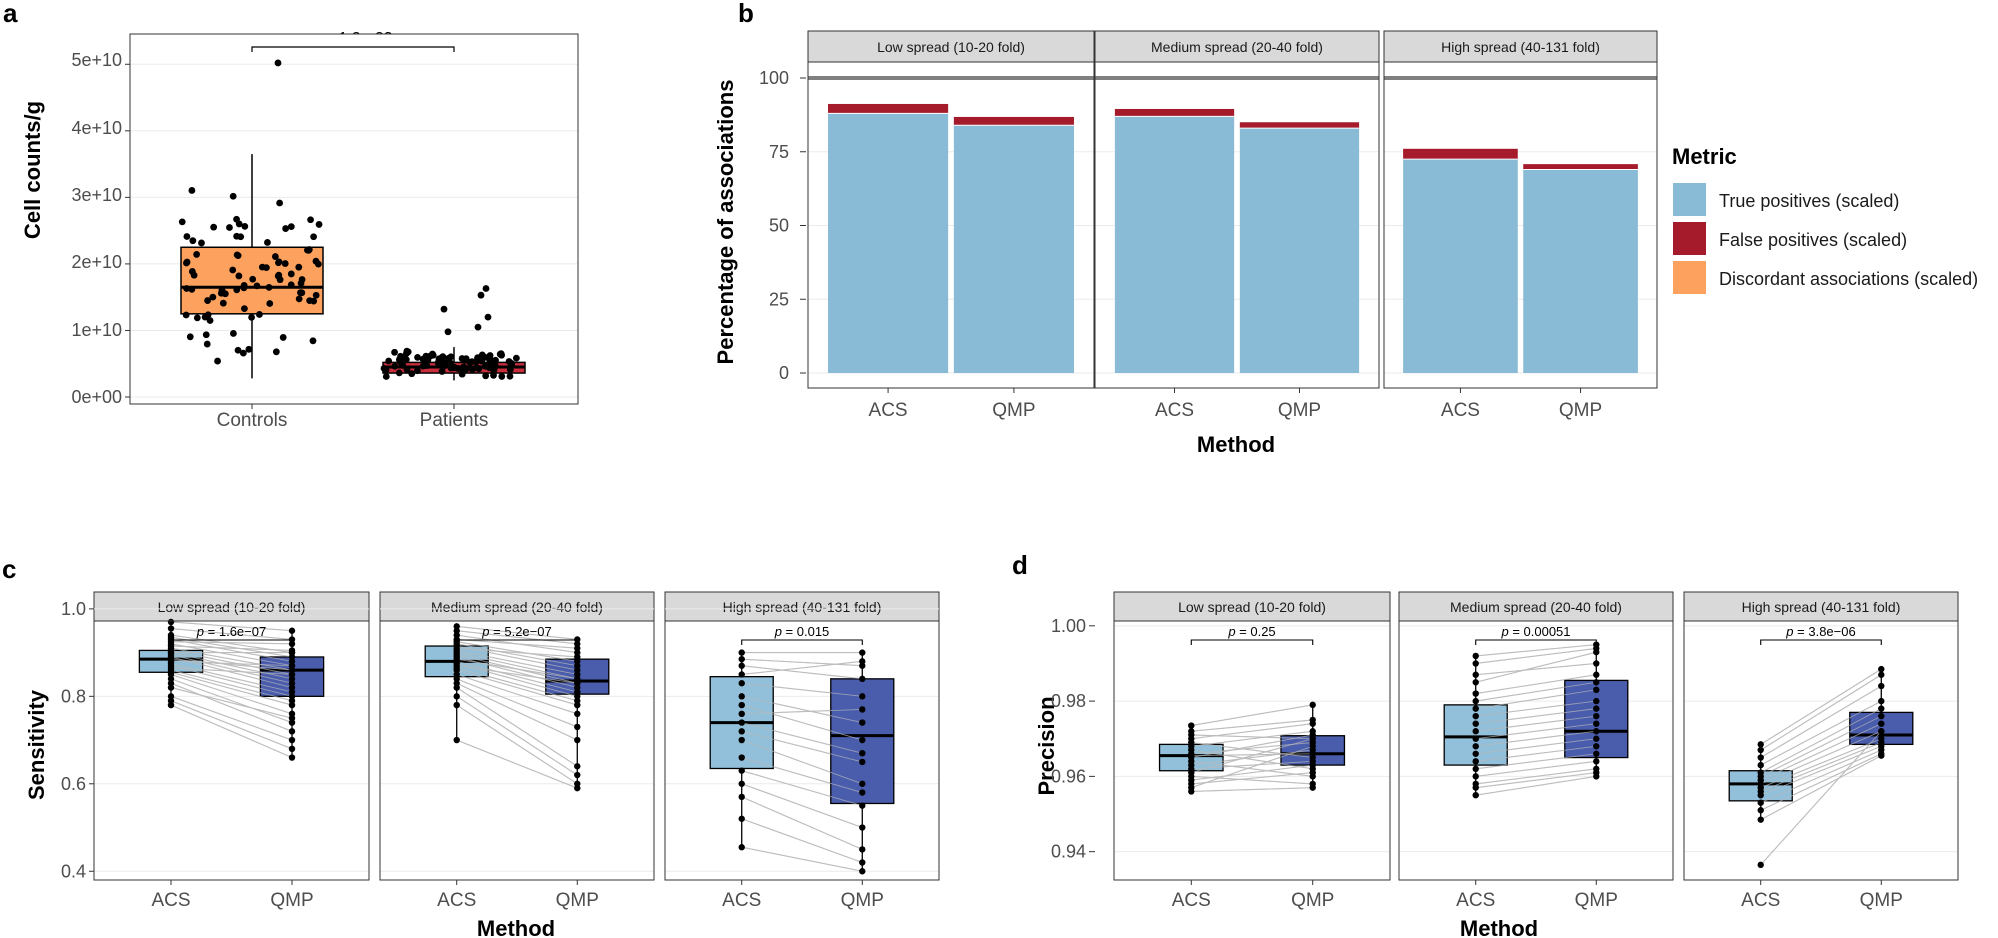  I want to click on panel-c-xlabel: Method, so click(516, 927).